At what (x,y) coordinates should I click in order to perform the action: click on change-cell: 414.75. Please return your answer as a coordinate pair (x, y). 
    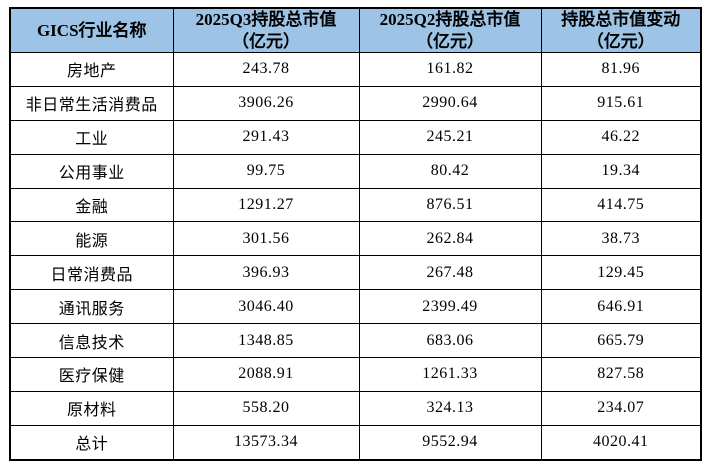
    Looking at the image, I should click on (621, 205).